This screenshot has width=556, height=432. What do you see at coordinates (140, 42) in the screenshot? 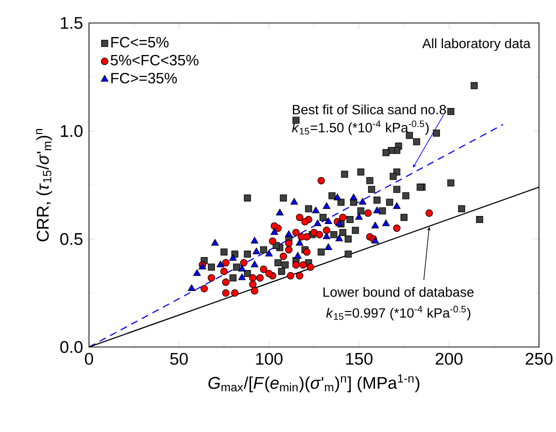
I see `legend-label: FC<=5%` at bounding box center [140, 42].